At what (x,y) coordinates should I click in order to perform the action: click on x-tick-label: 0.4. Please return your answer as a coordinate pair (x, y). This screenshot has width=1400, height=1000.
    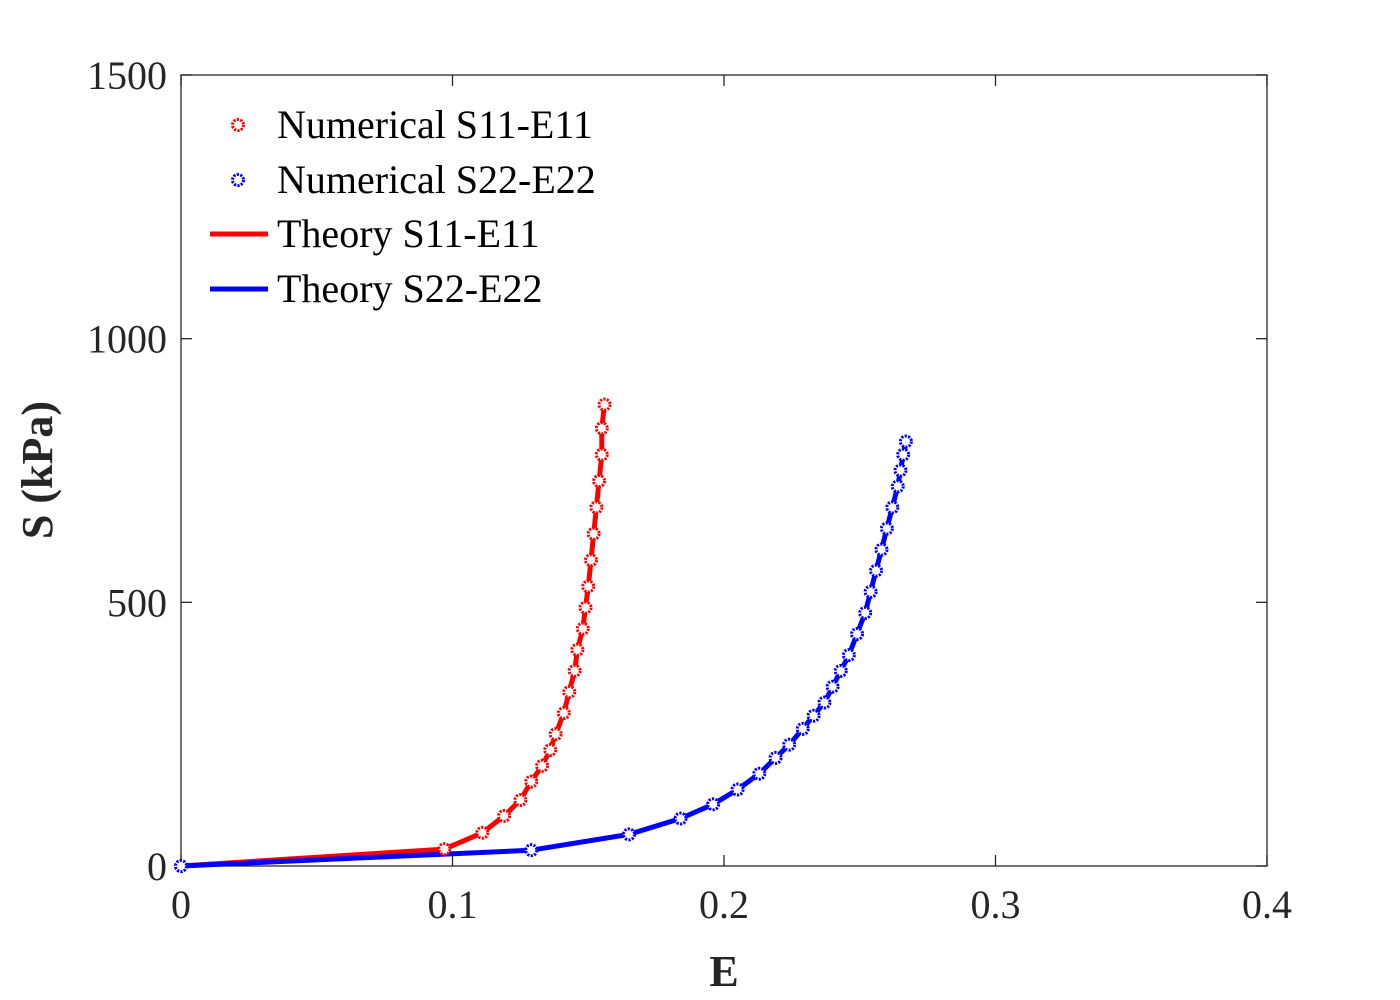
    Looking at the image, I should click on (1267, 904).